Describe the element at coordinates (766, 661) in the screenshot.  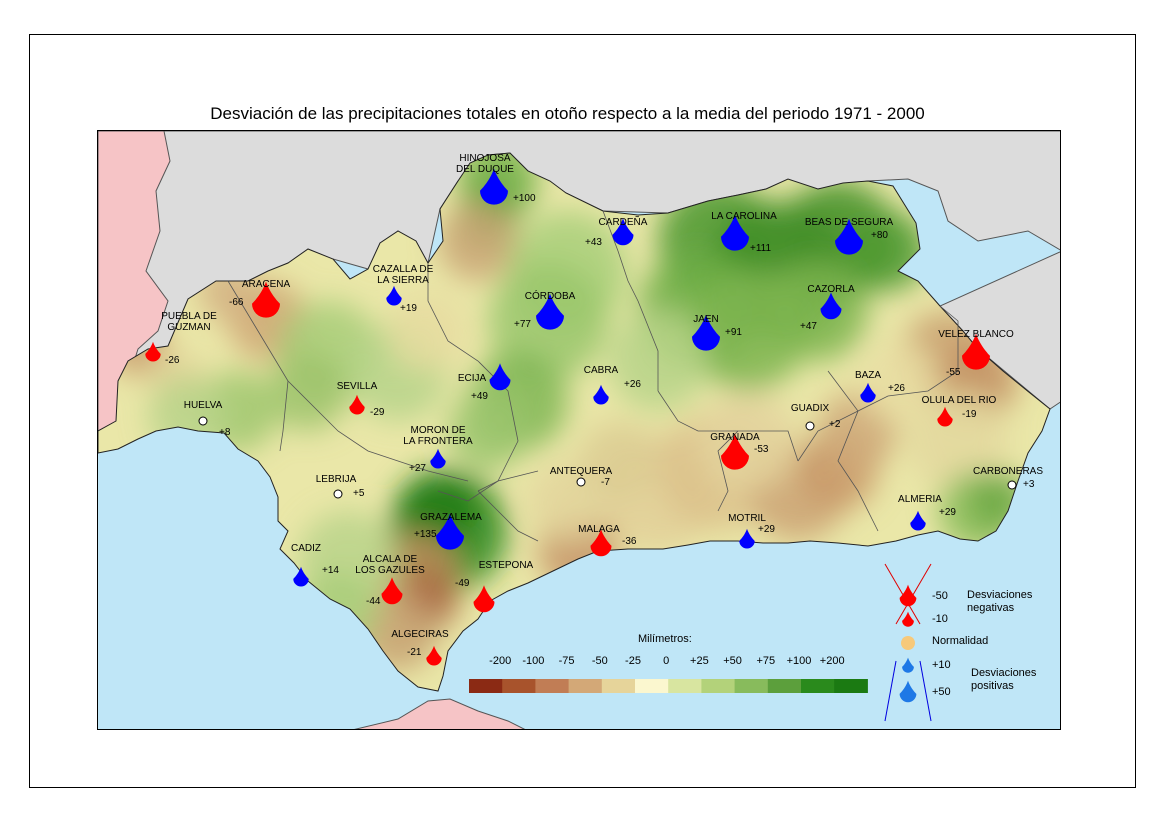
I see `scale-tick-label: +75` at that location.